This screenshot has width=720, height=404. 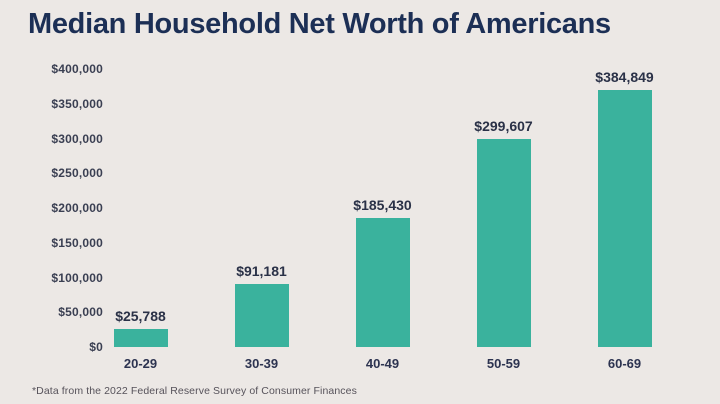 I want to click on chart-title: Median Household Net Worth of Americans, so click(x=319, y=24).